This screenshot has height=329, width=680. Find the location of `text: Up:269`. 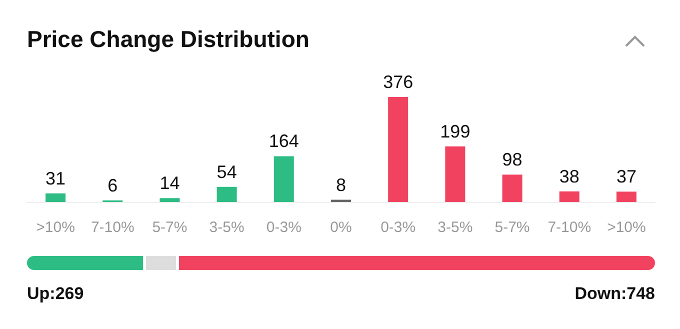

text: Up:269 is located at coordinates (55, 294).